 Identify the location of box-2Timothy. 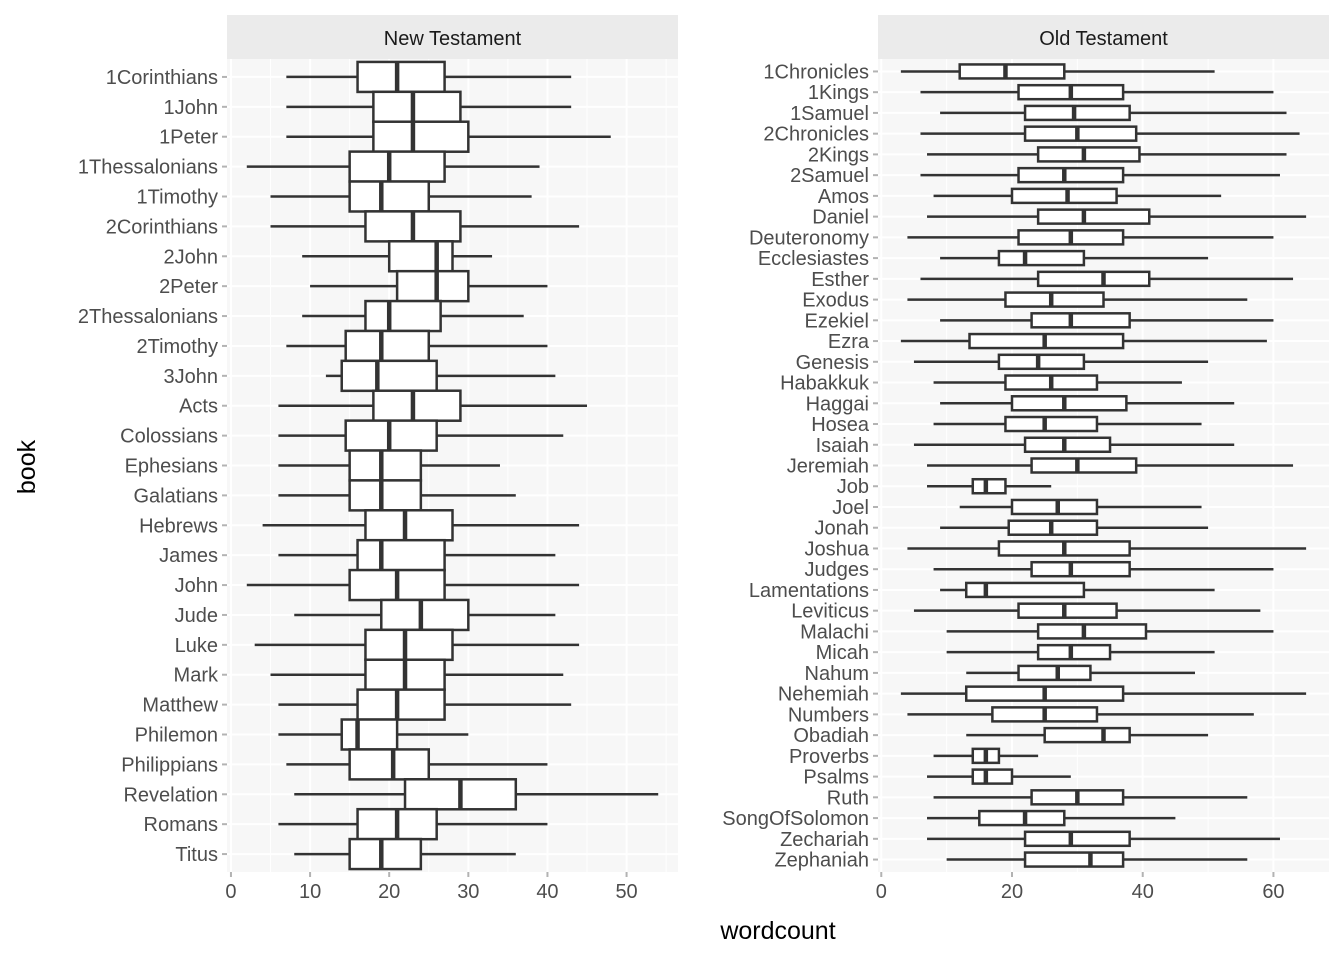
(417, 346).